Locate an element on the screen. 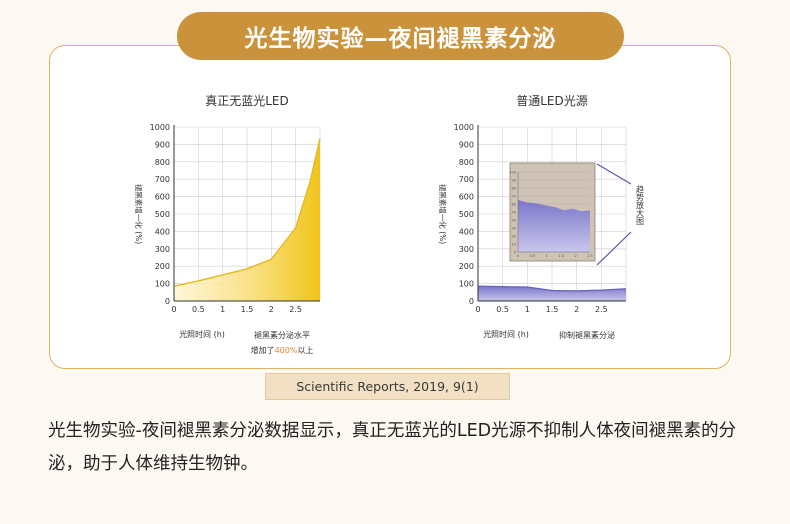 This screenshot has width=790, height=524. inset-x-tick: 2.5 is located at coordinates (590, 256).